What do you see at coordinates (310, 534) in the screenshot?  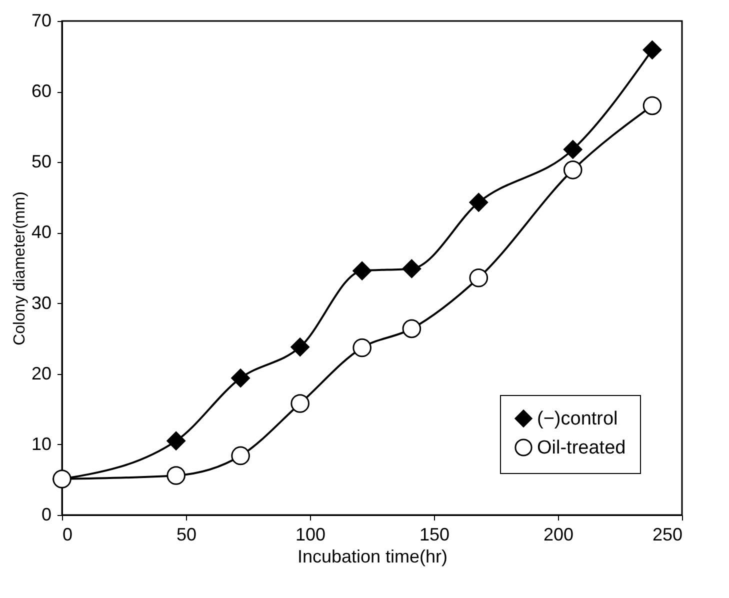 I see `x-tick-label: 100` at bounding box center [310, 534].